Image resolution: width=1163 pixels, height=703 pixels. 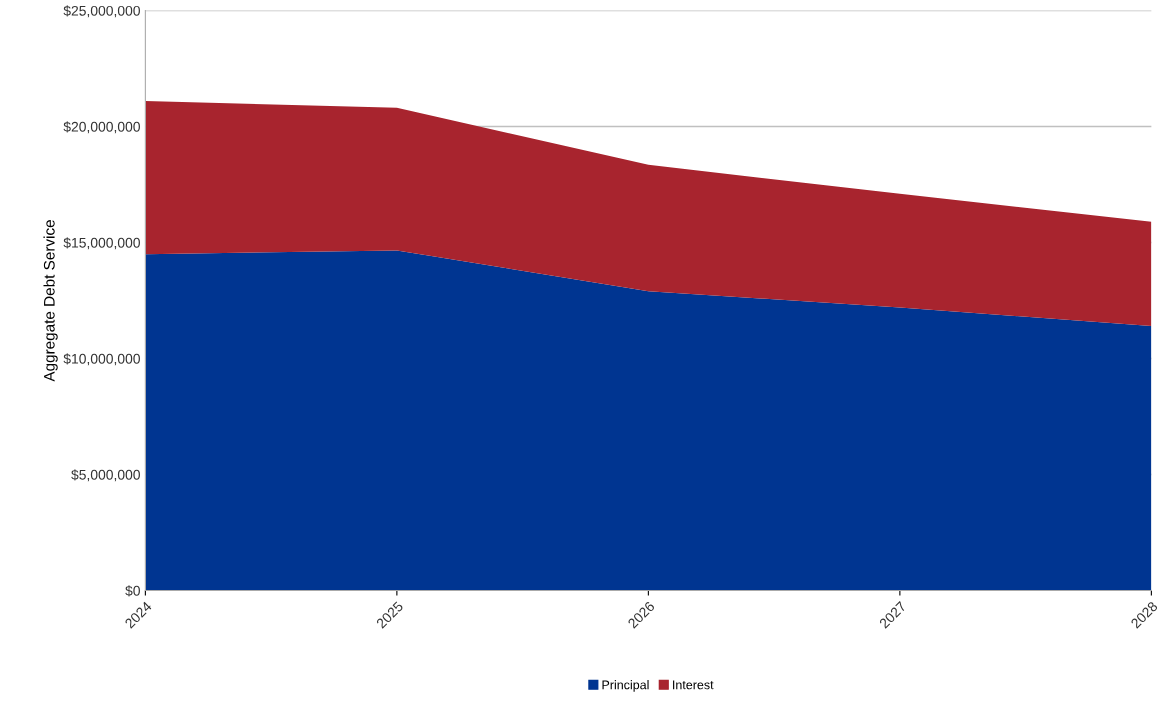 I want to click on legend-label: Interest, so click(x=693, y=685).